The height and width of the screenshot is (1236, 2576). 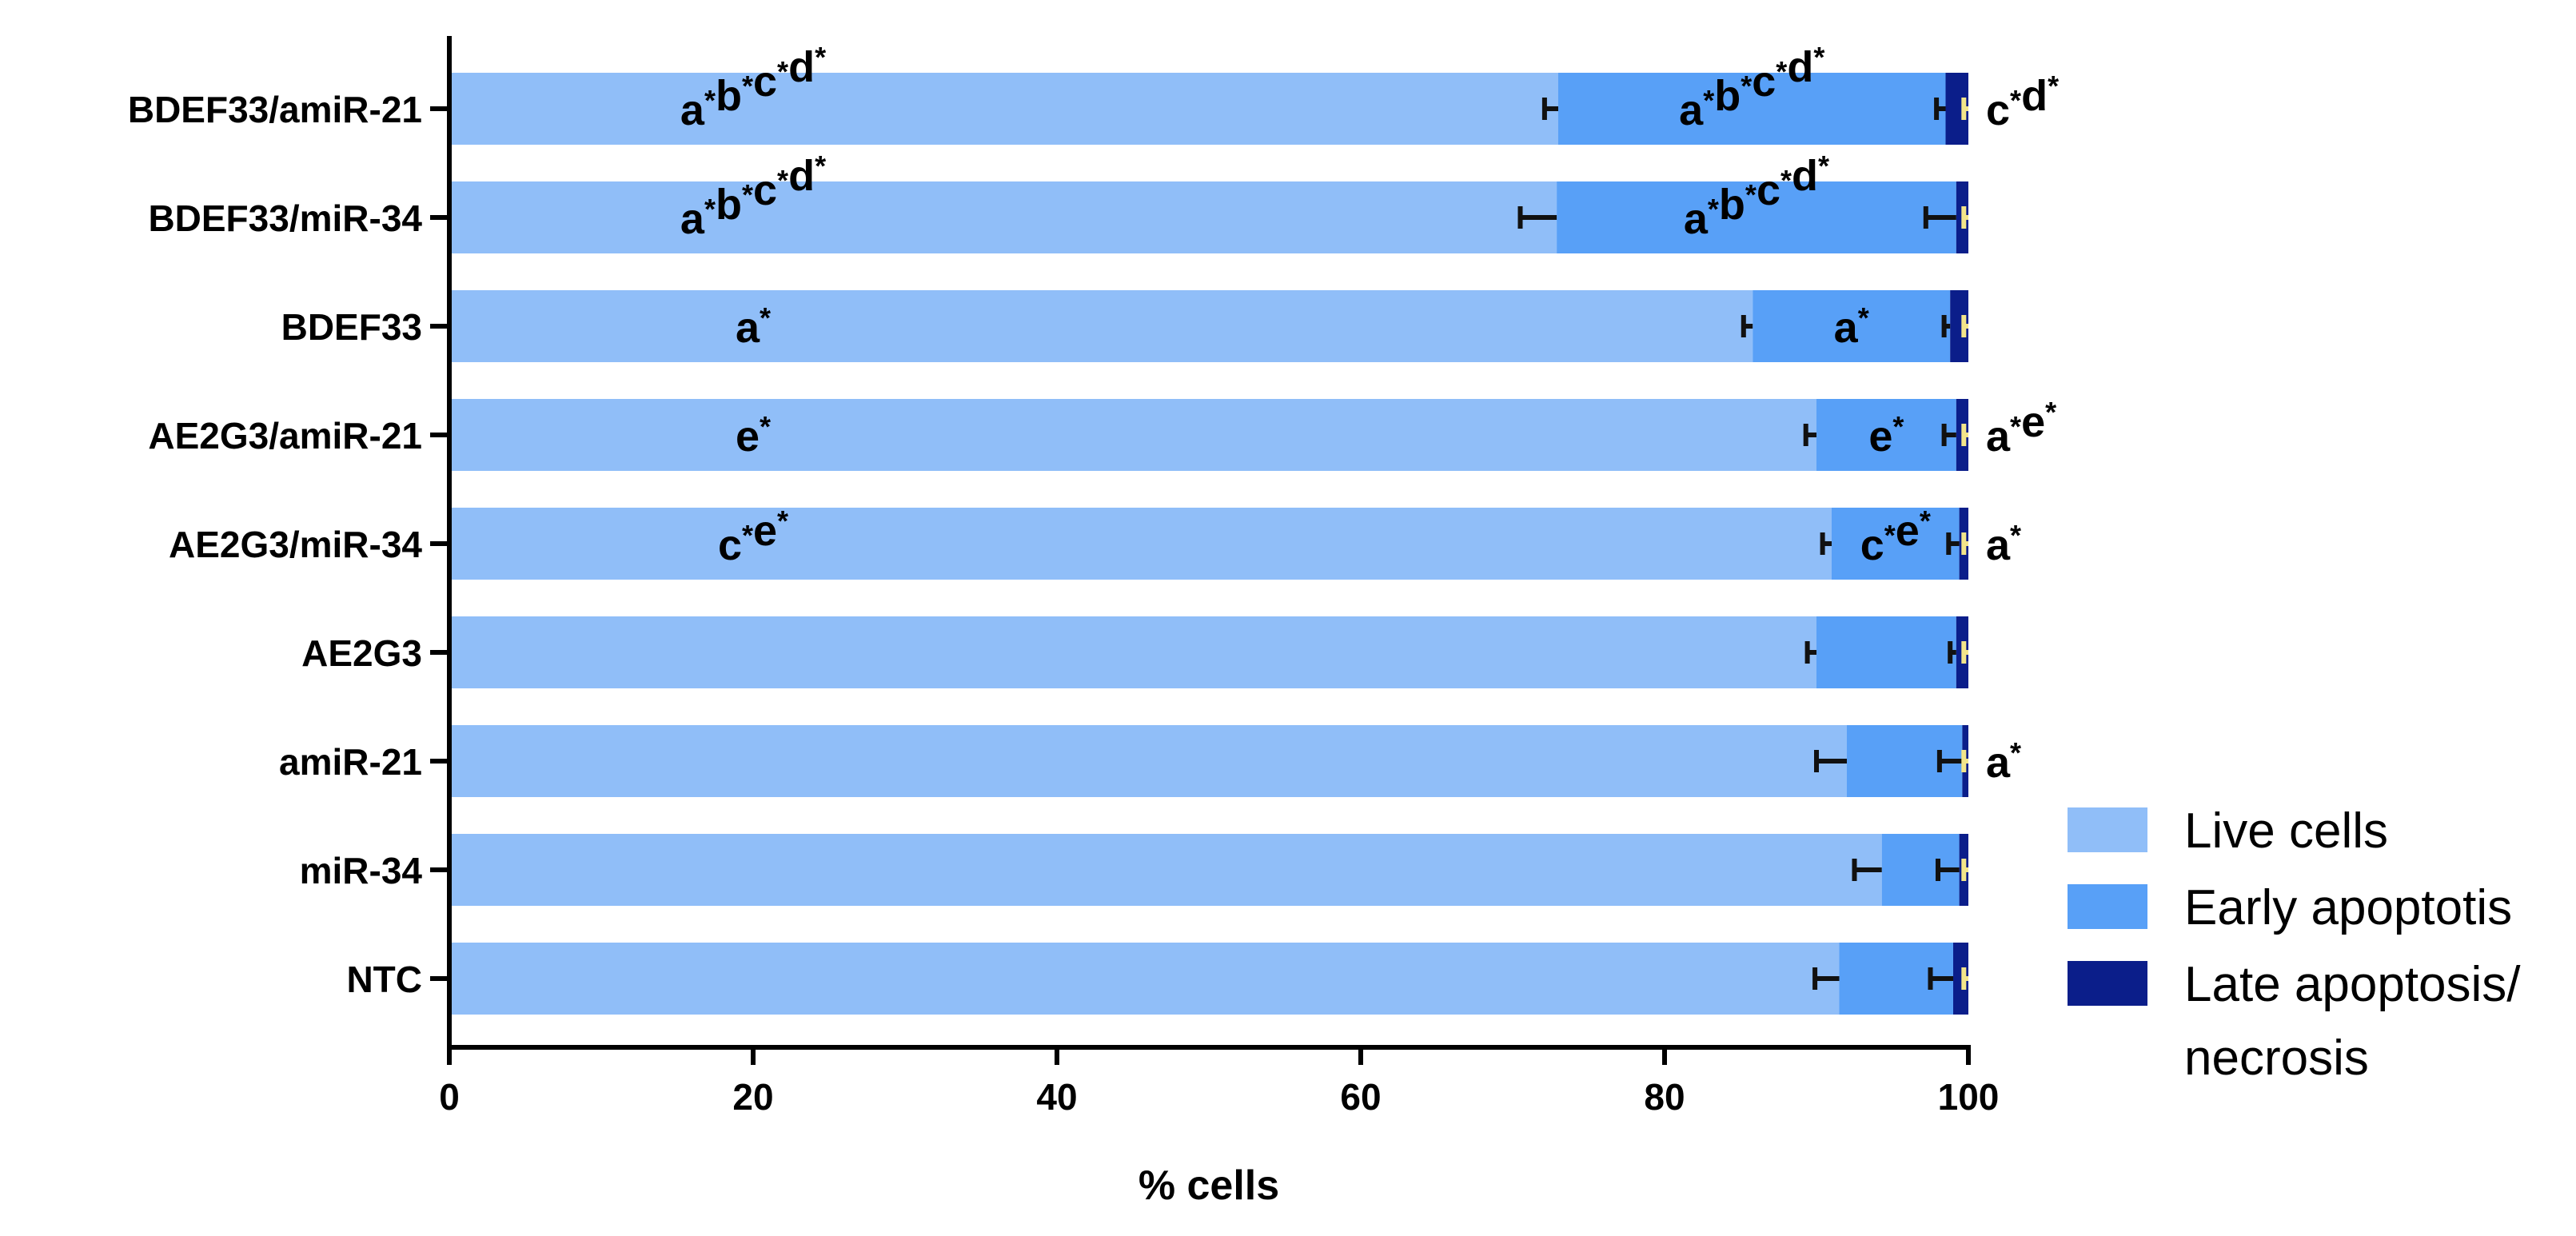 I want to click on y-tick-label: NTC, so click(x=384, y=979).